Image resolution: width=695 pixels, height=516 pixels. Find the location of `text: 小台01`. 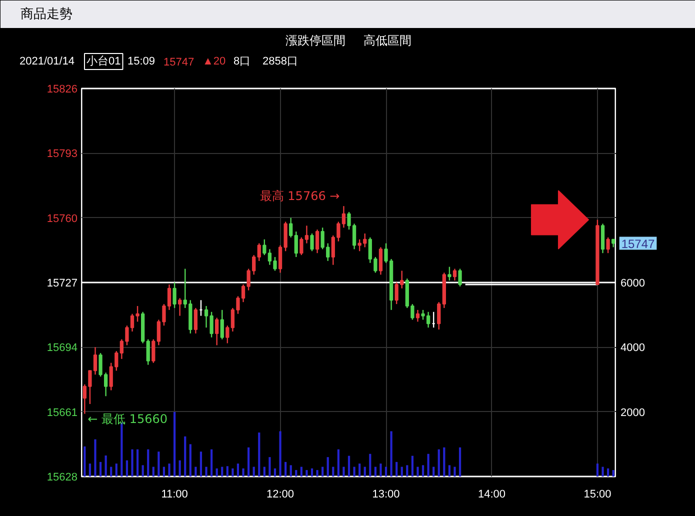

text: 小台01 is located at coordinates (103, 61).